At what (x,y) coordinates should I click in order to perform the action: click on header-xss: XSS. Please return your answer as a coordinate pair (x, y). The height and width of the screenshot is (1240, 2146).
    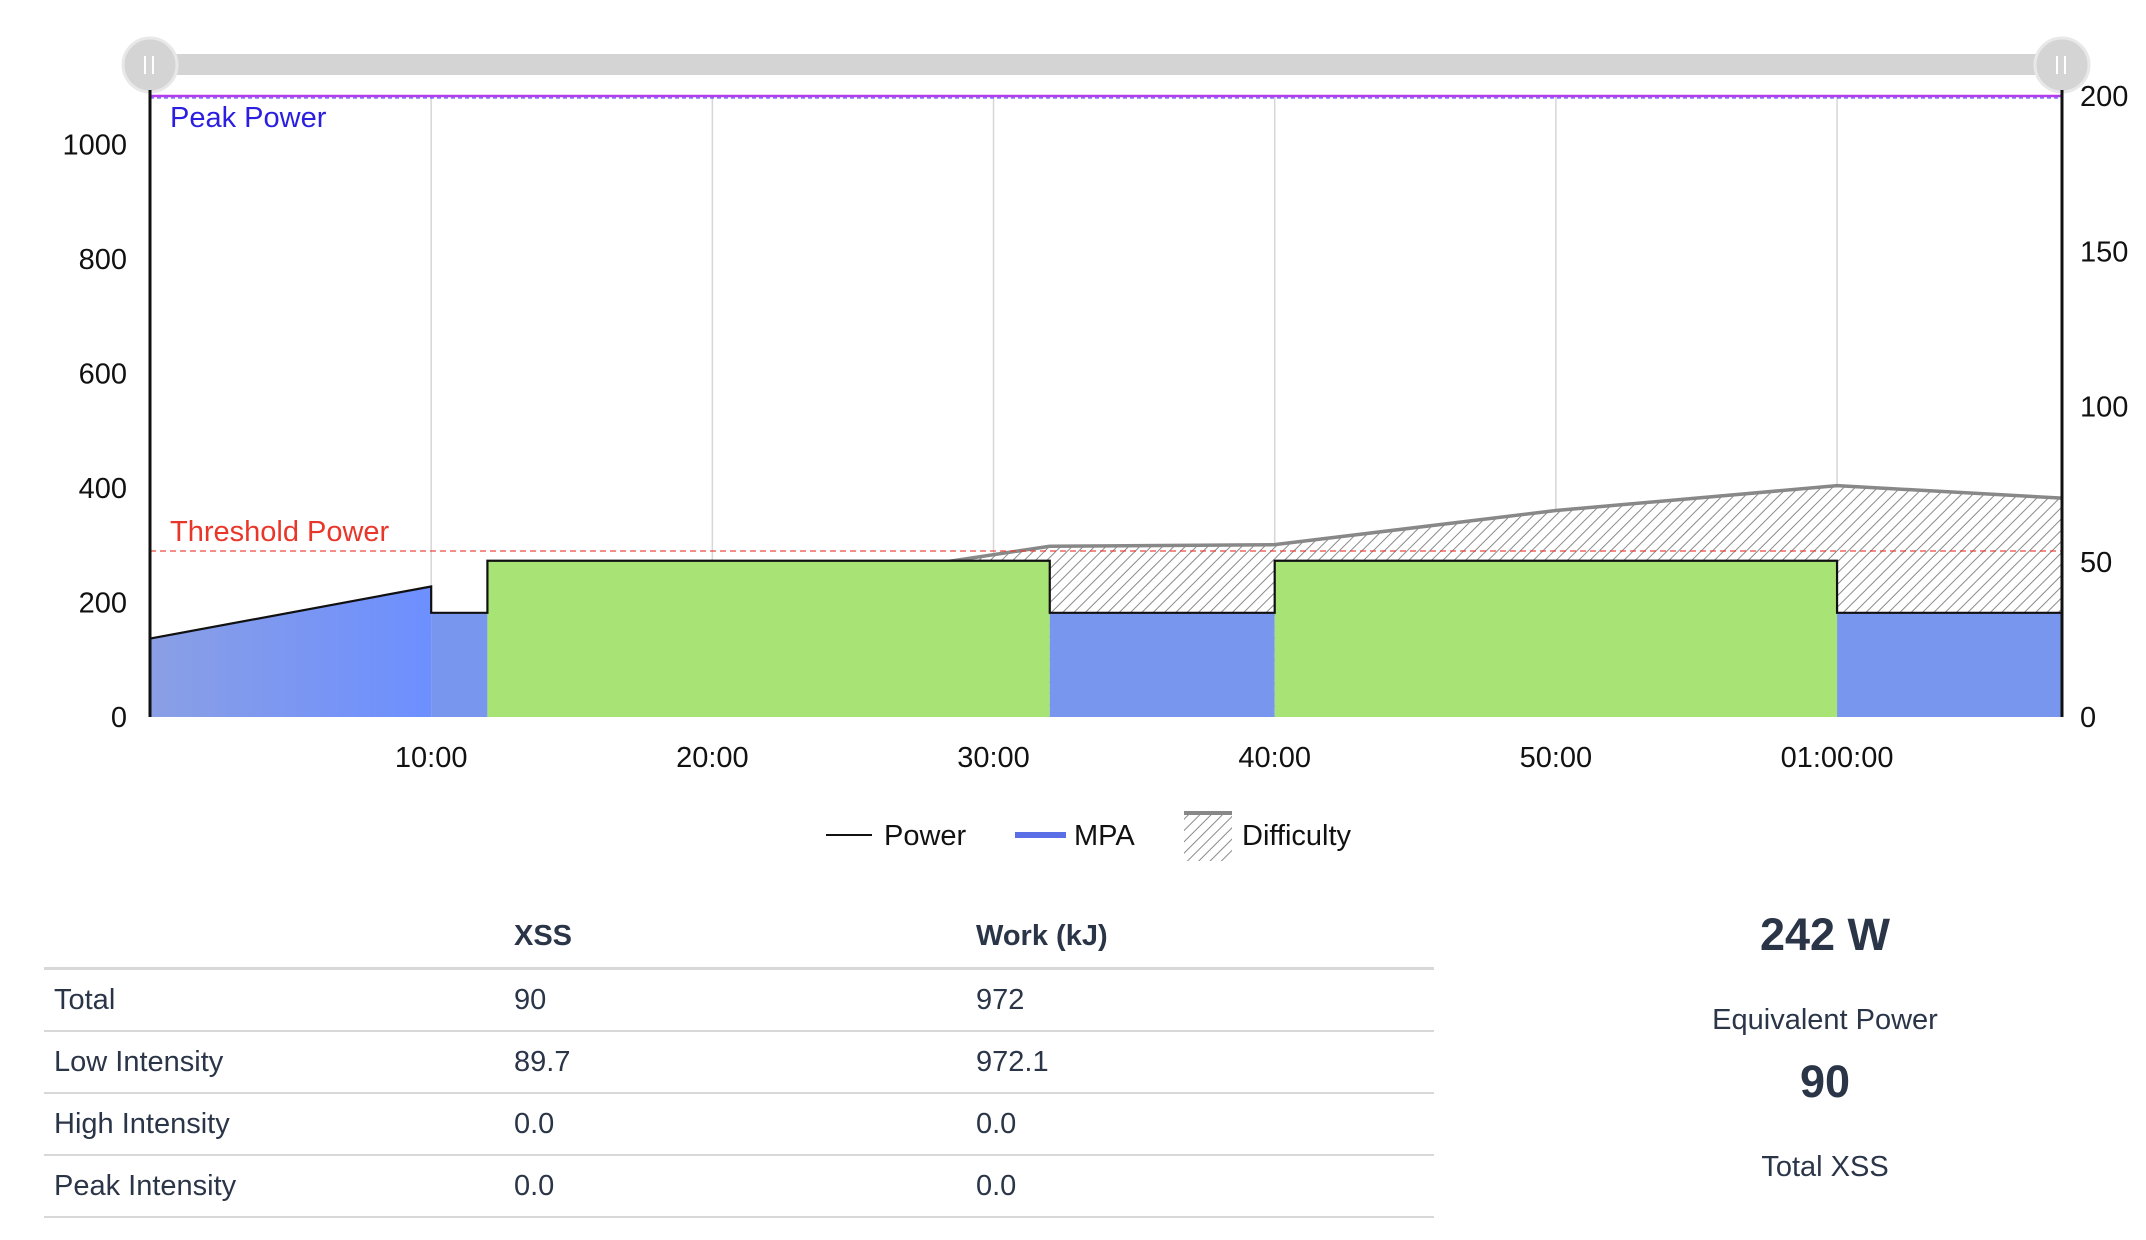
    Looking at the image, I should click on (735, 937).